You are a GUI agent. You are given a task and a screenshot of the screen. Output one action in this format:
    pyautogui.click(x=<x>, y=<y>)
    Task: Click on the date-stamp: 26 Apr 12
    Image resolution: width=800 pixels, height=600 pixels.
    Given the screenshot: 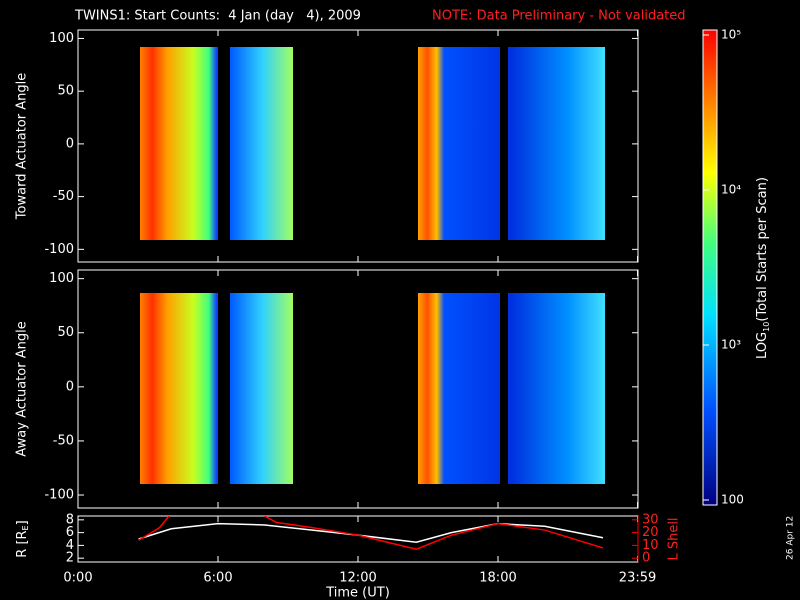 What is the action you would take?
    pyautogui.click(x=791, y=538)
    